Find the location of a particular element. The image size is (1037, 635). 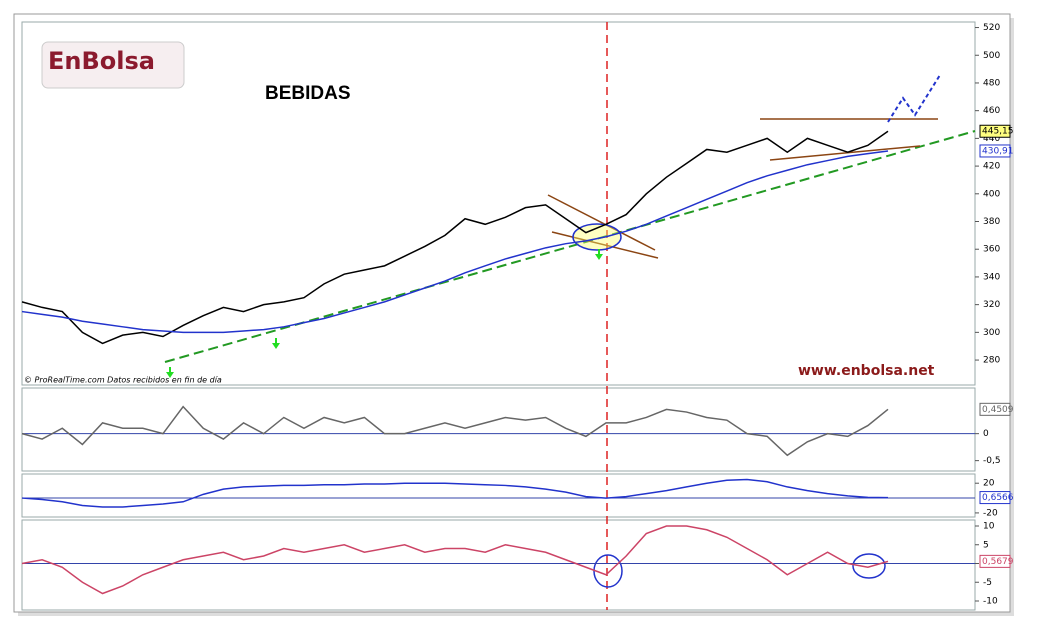

y-tick-label: 320 is located at coordinates (991, 305).